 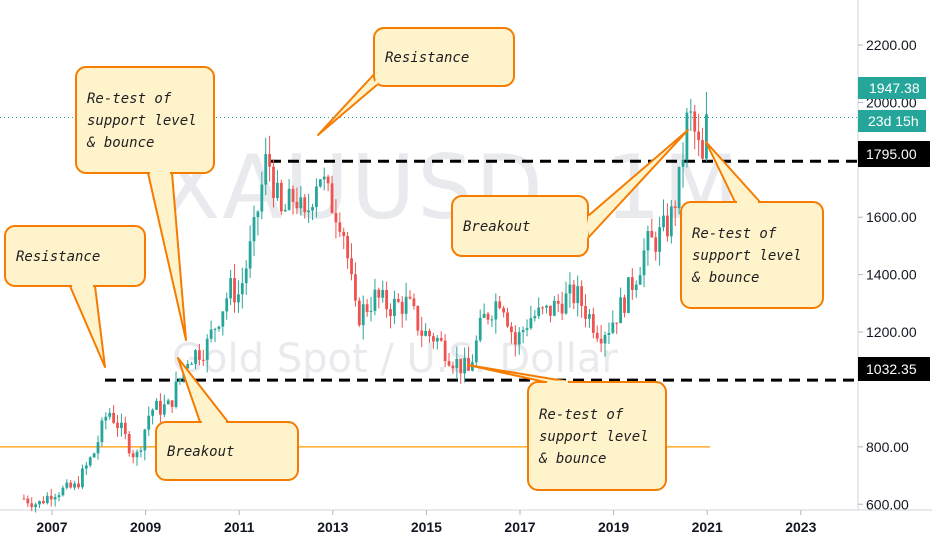 I want to click on annotation-resistance-2: Resistance, so click(x=416, y=81).